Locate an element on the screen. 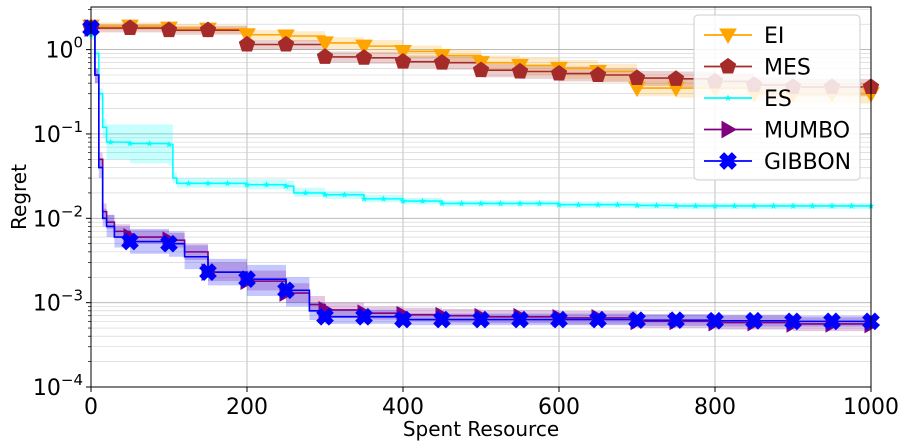  legend: EI MES ES MUMBO GIBBON is located at coordinates (777, 97).